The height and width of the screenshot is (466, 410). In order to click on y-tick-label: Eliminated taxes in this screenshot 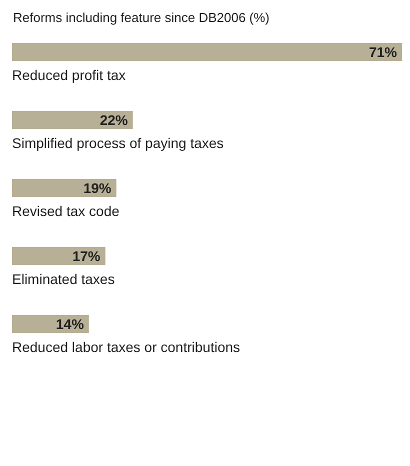, I will do `click(63, 279)`.